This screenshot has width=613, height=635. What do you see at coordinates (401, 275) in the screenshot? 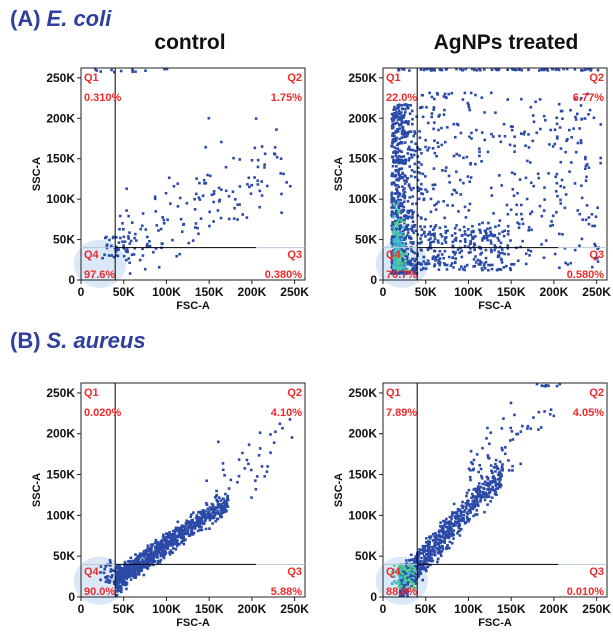
I see `quadrant-percent: 70.7%` at bounding box center [401, 275].